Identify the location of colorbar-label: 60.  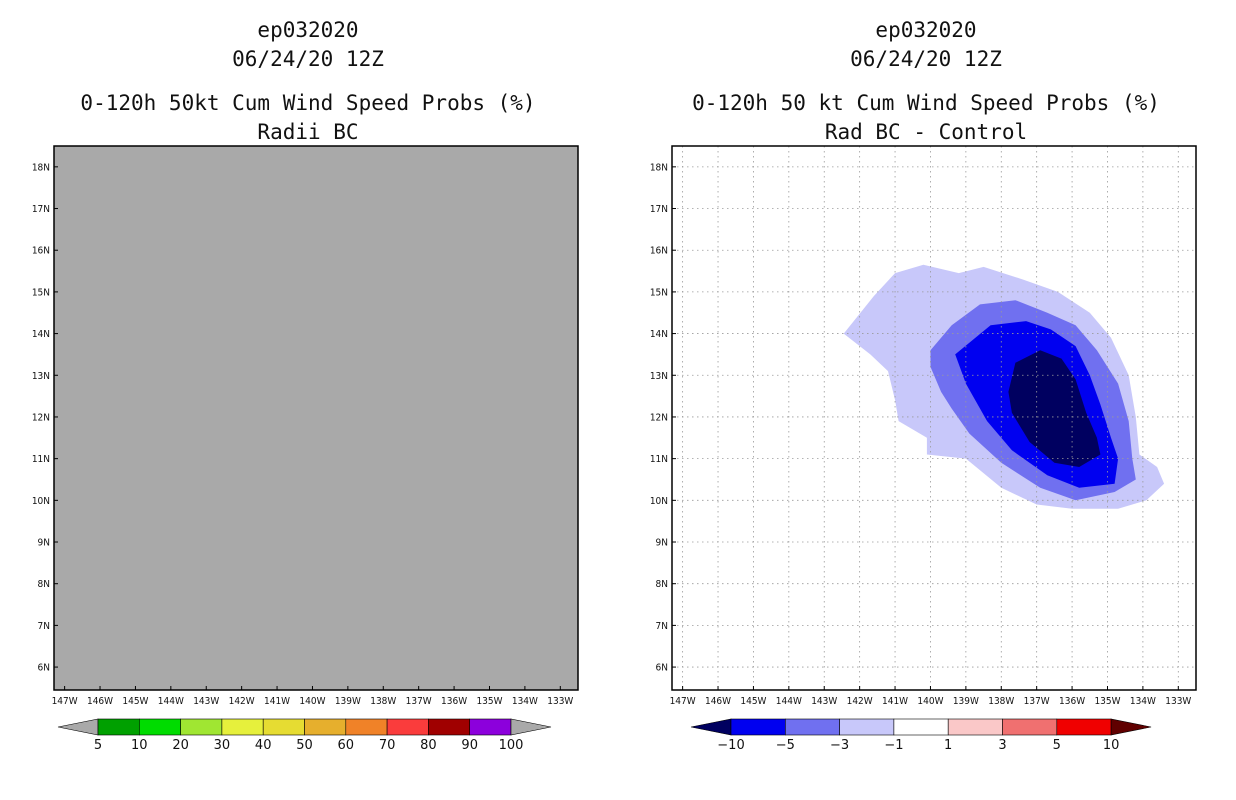
(346, 745).